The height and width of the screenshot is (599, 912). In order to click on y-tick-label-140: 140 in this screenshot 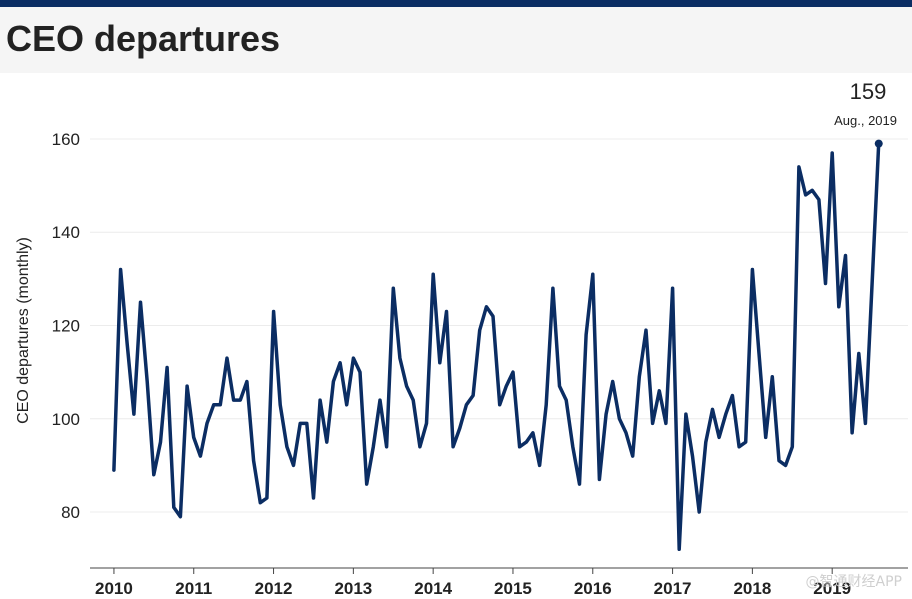, I will do `click(66, 232)`.